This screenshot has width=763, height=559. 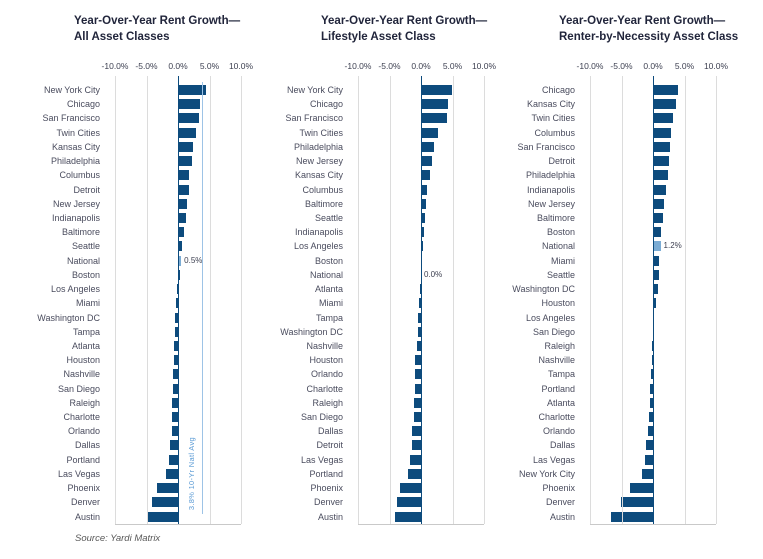 What do you see at coordinates (328, 217) in the screenshot?
I see `category-label: Seattle` at bounding box center [328, 217].